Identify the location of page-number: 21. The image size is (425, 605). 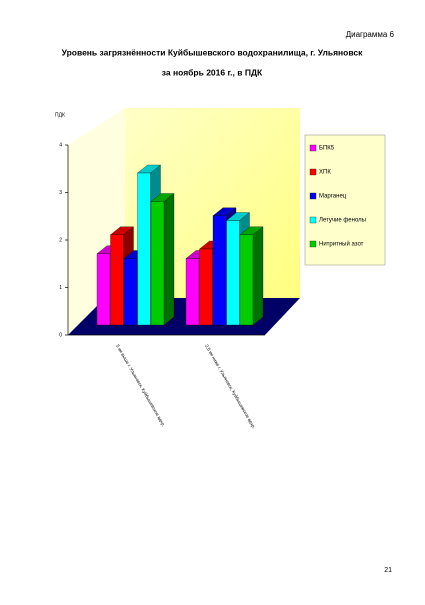
(388, 570).